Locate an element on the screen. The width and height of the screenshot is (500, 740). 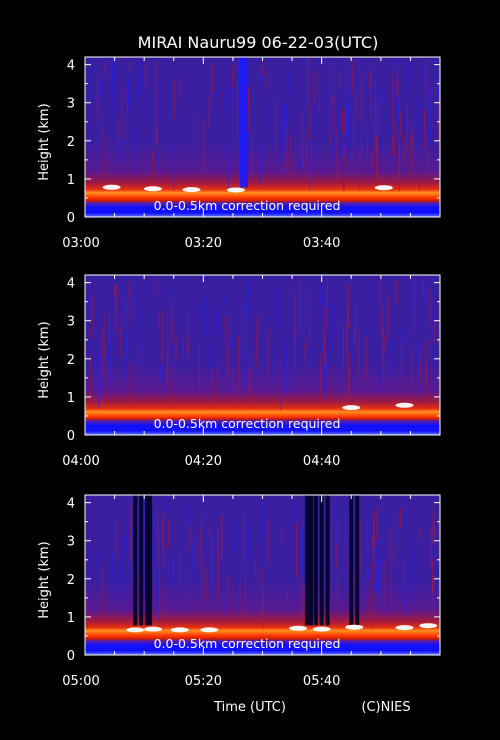
chart-title: MIRAI Nauru99 06-22-03(UTC) is located at coordinates (258, 42).